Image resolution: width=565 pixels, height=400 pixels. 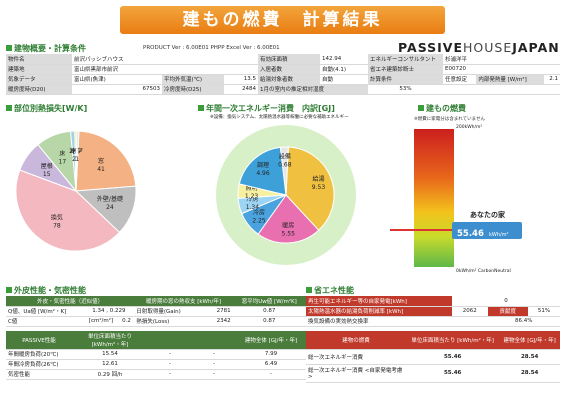 I want to click on cell: 日射取得量(Gain), so click(x=170, y=311).